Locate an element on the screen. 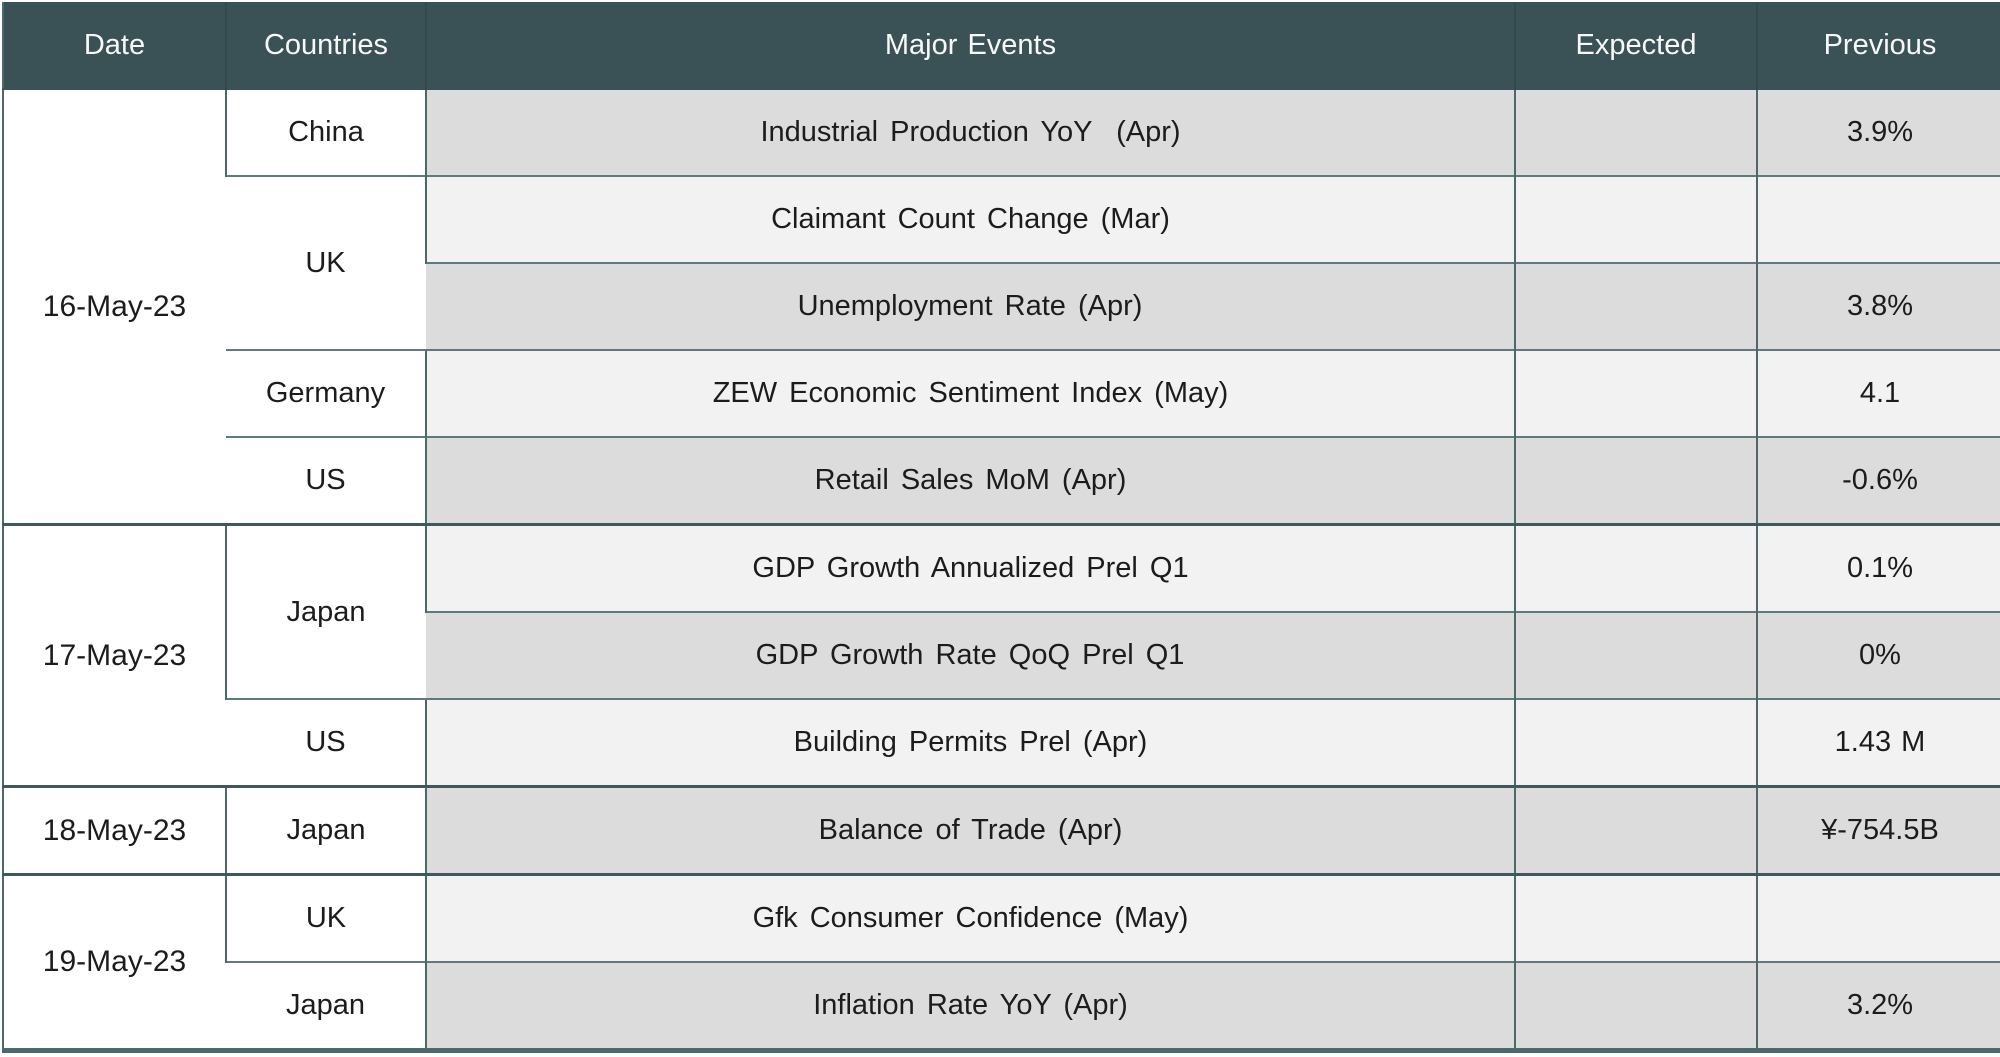  header-previous: Previous is located at coordinates (1878, 45).